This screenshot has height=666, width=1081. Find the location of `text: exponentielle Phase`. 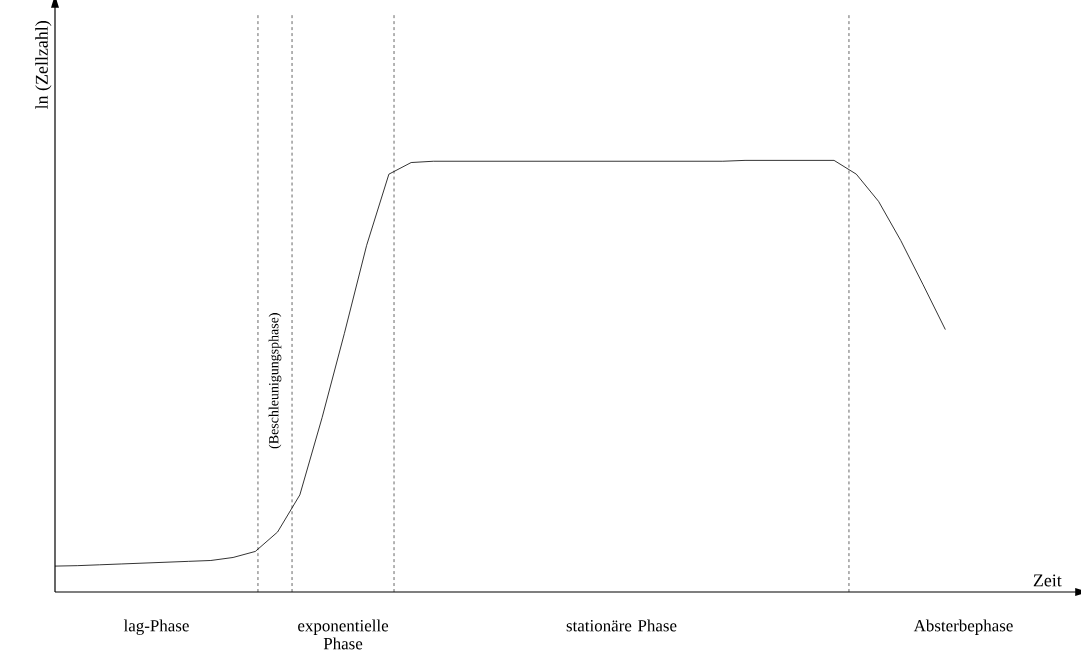

text: exponentielle Phase is located at coordinates (343, 634).